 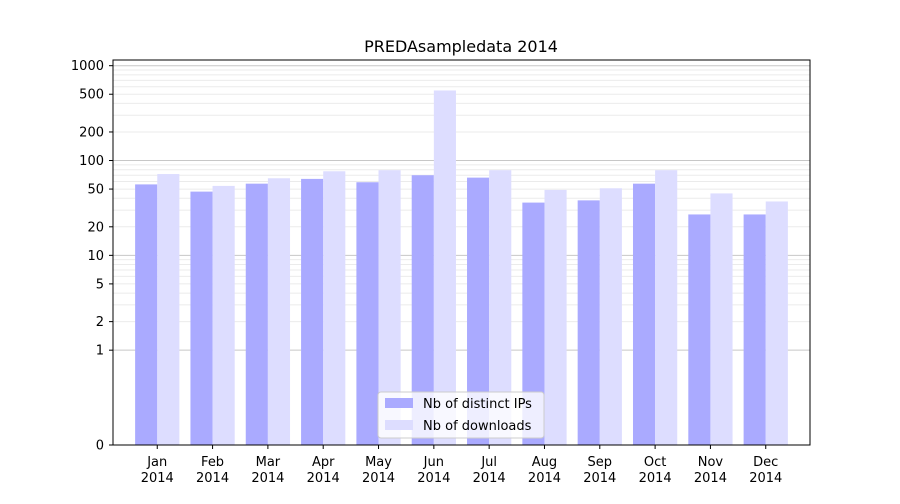 What do you see at coordinates (433, 470) in the screenshot?
I see `x-tick-label: Jun 2014` at bounding box center [433, 470].